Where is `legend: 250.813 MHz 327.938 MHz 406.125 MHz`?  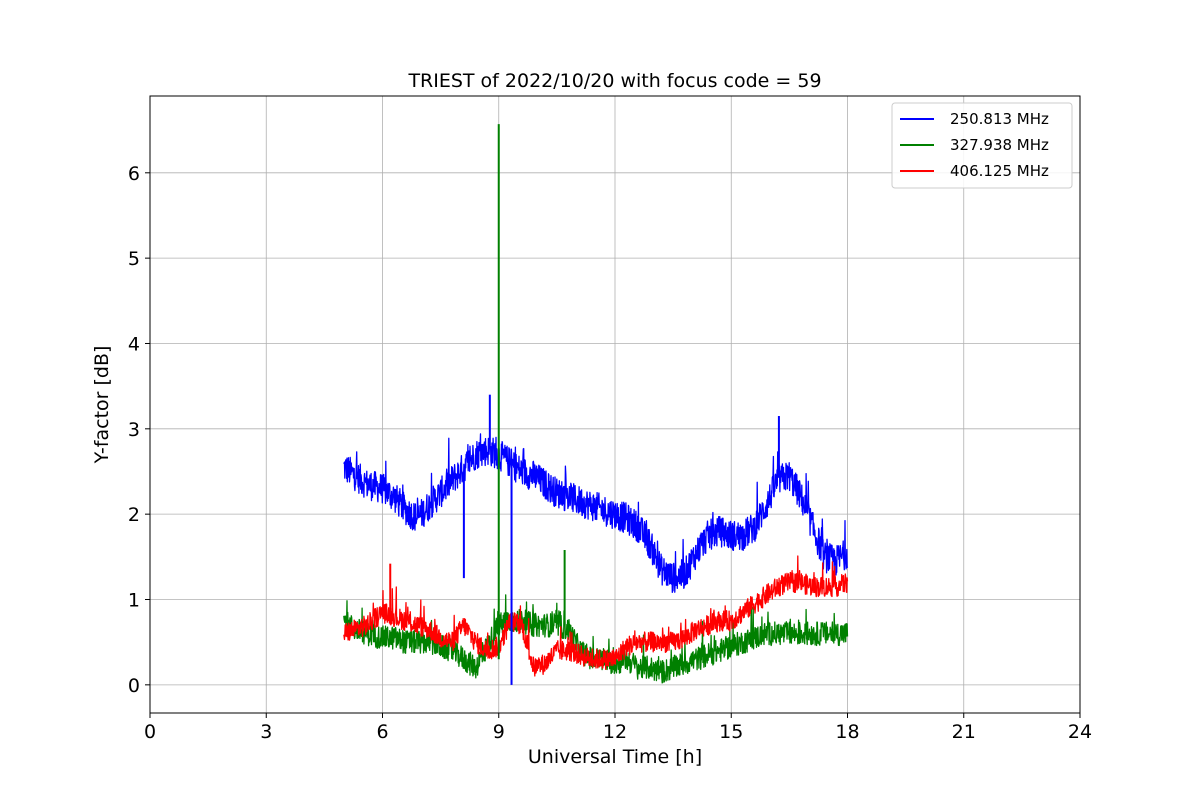 legend: 250.813 MHz 327.938 MHz 406.125 MHz is located at coordinates (982, 145).